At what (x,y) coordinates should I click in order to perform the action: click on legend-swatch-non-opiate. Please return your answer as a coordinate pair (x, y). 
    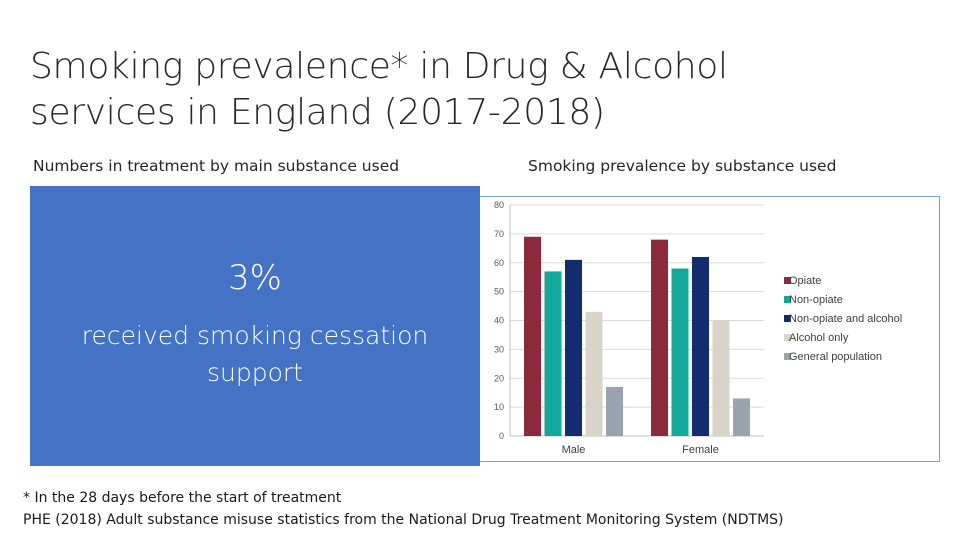
    Looking at the image, I should click on (787, 299).